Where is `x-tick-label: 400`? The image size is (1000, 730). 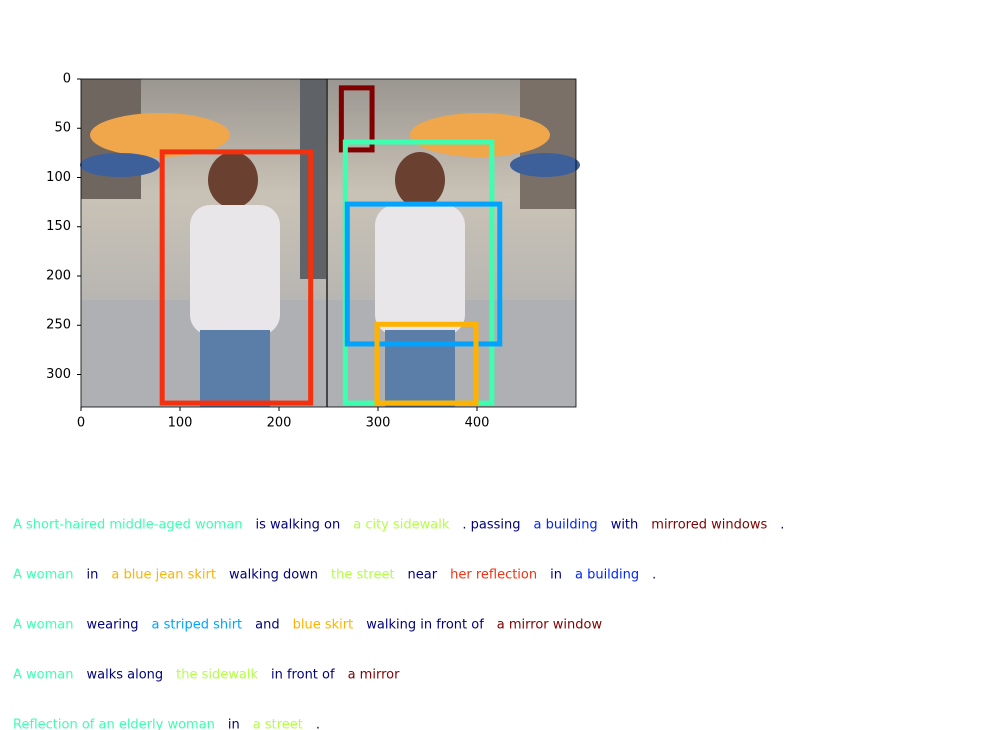 x-tick-label: 400 is located at coordinates (477, 423).